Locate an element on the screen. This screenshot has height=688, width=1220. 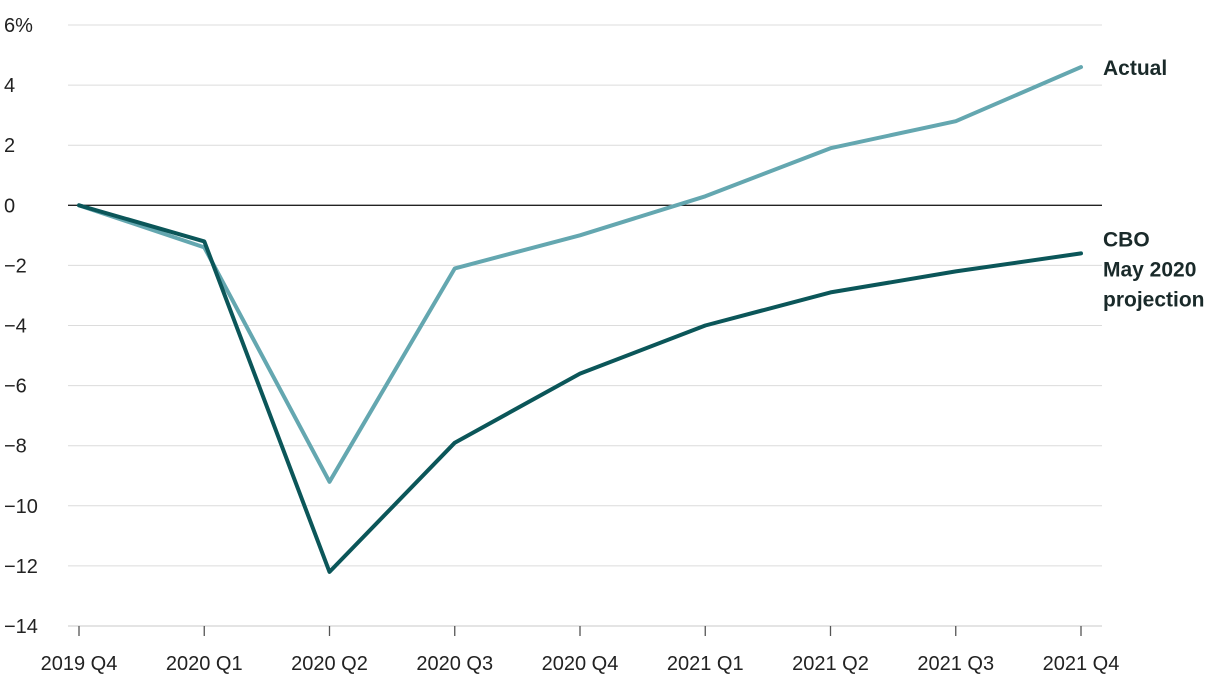
x-tick-label: 2021 Q4 is located at coordinates (1081, 664).